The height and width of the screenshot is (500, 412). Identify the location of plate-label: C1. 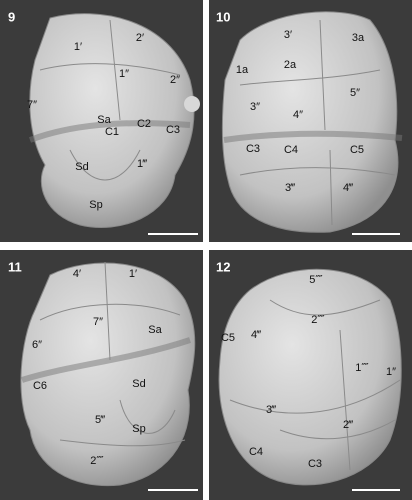
(112, 132).